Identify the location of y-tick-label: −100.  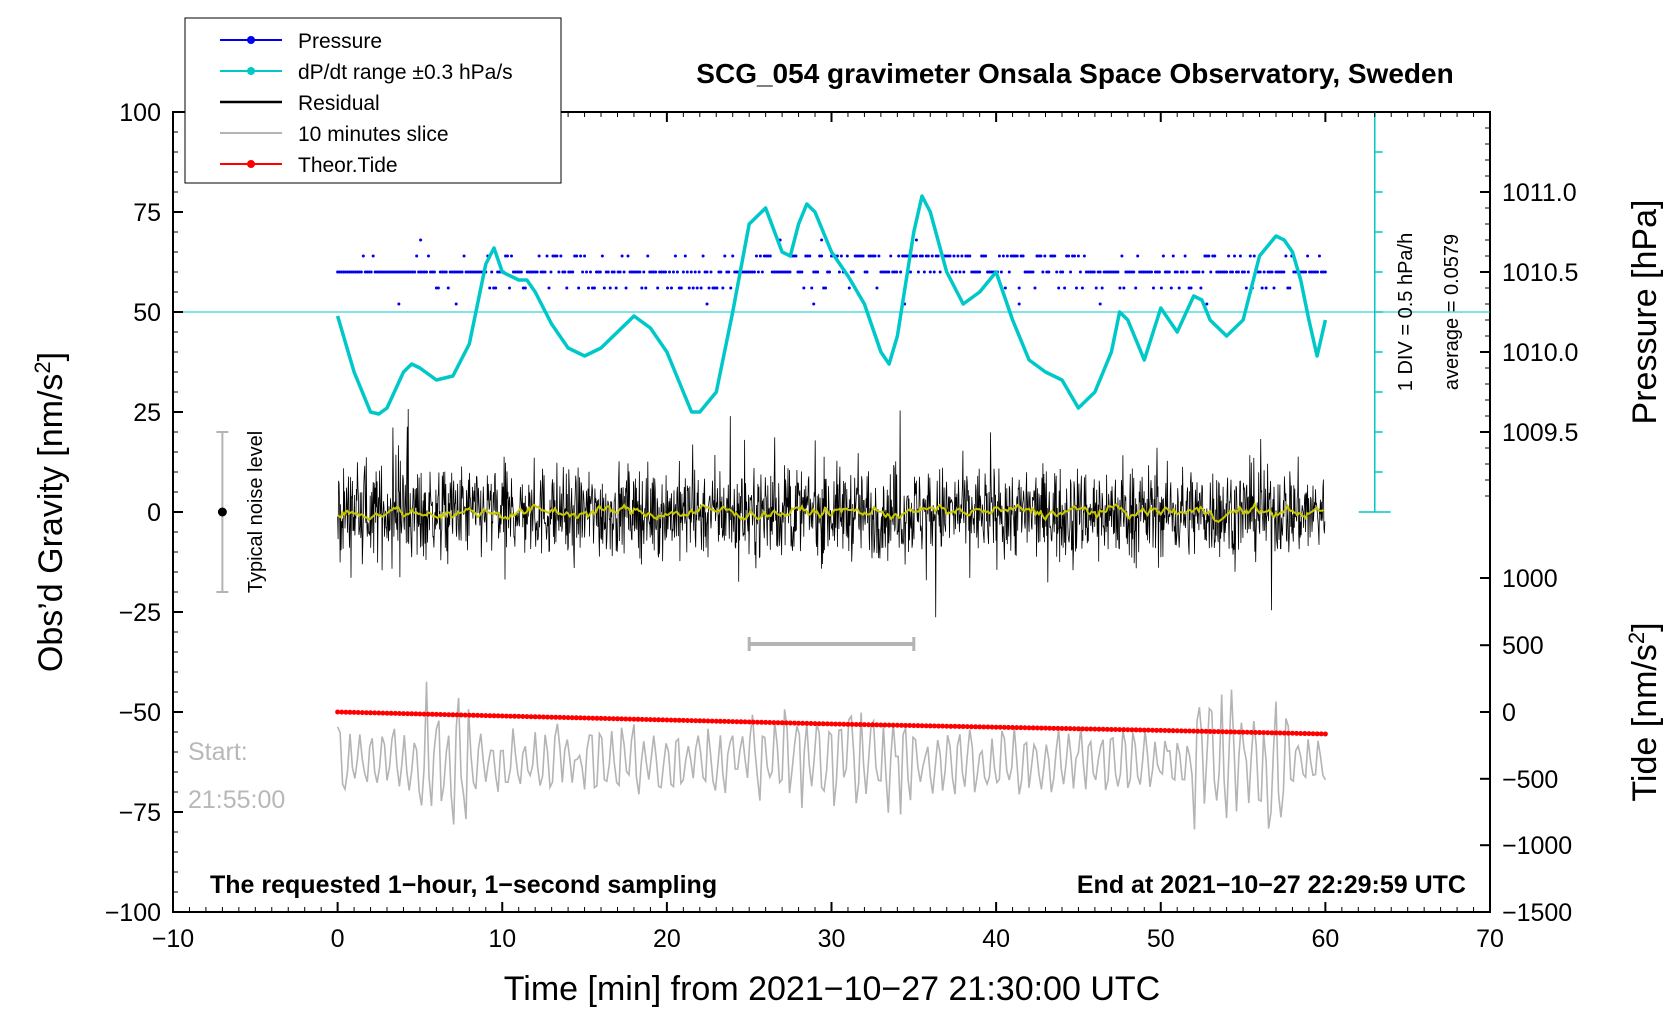
(133, 913).